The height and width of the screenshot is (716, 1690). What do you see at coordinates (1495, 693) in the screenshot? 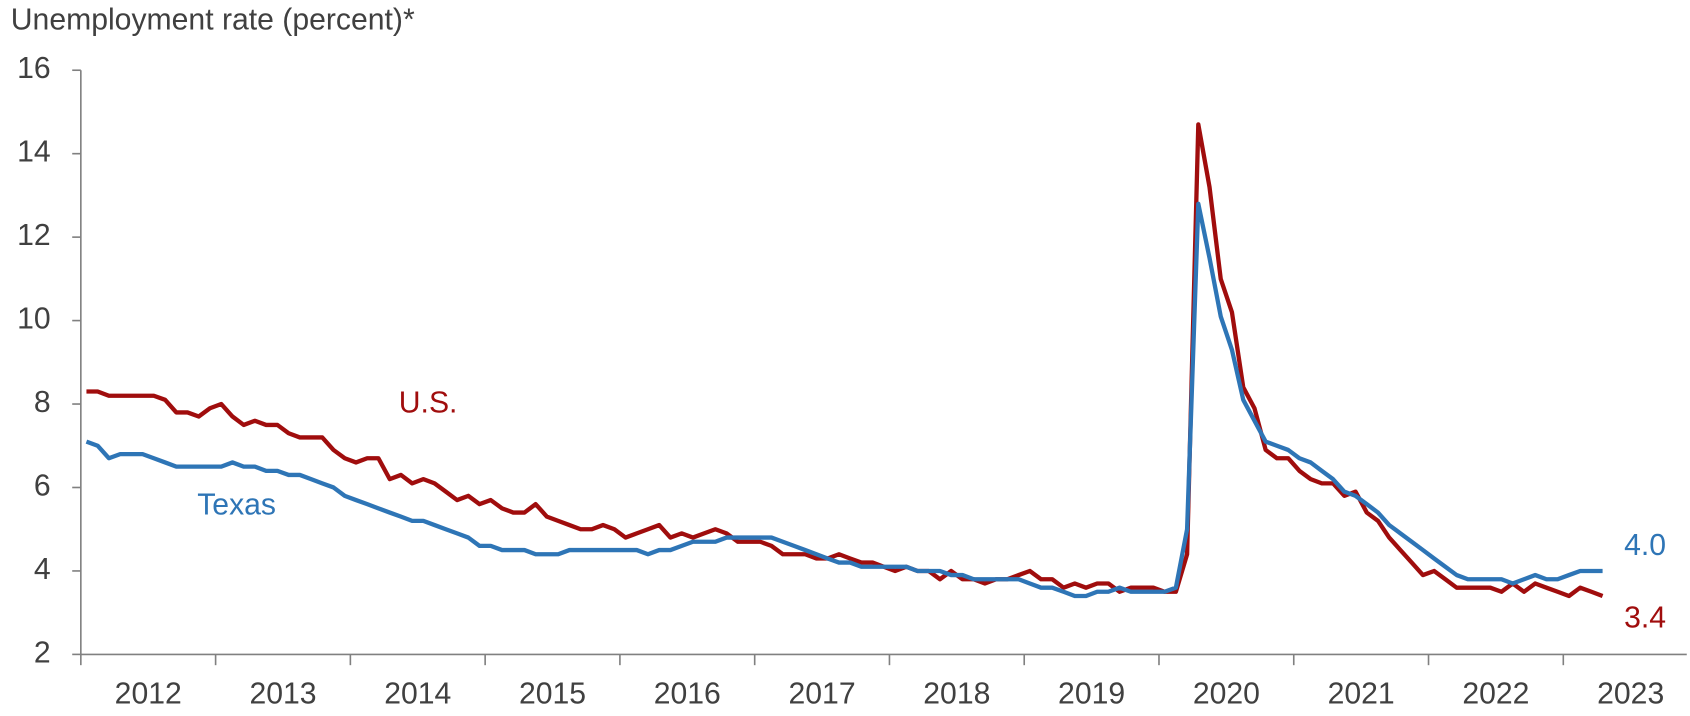
I see `x-tick-label: 2022` at bounding box center [1495, 693].